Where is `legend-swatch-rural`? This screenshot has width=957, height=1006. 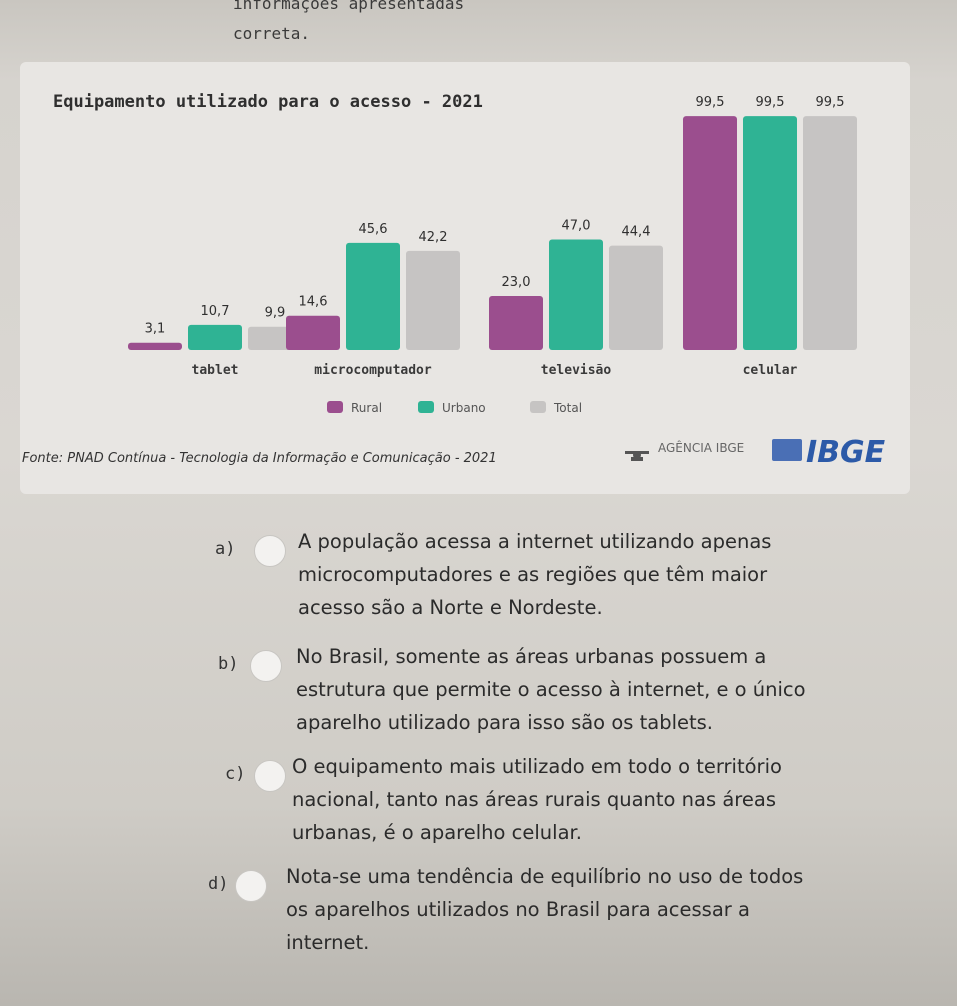 legend-swatch-rural is located at coordinates (335, 407).